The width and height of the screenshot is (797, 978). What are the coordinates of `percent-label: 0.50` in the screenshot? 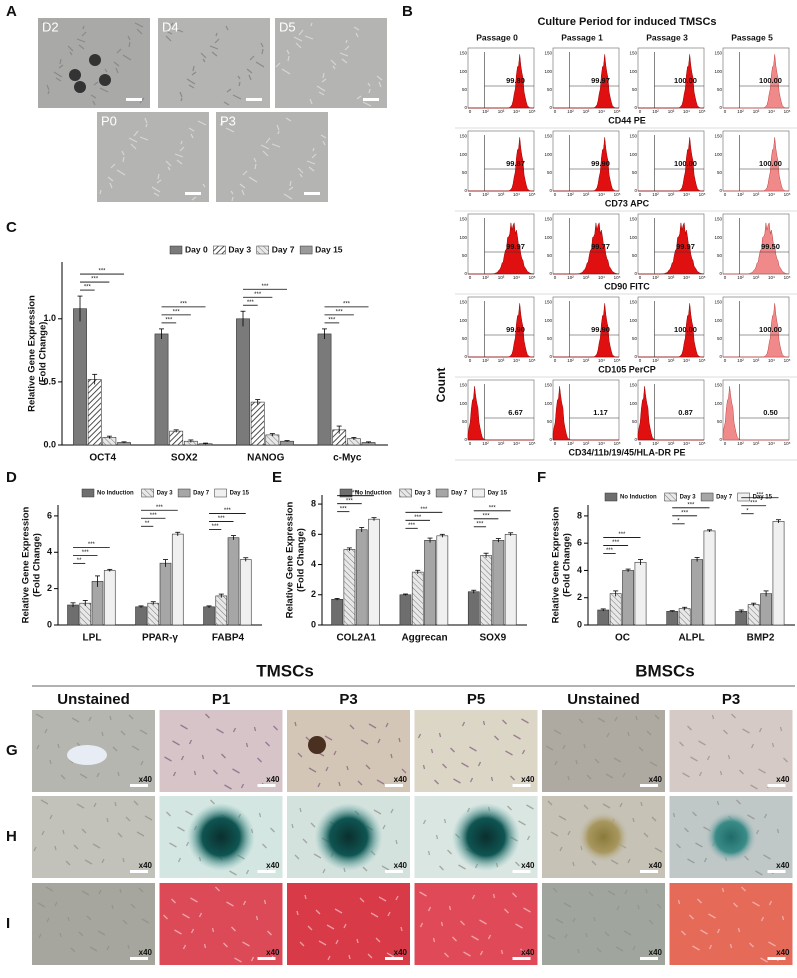 It's located at (770, 412).